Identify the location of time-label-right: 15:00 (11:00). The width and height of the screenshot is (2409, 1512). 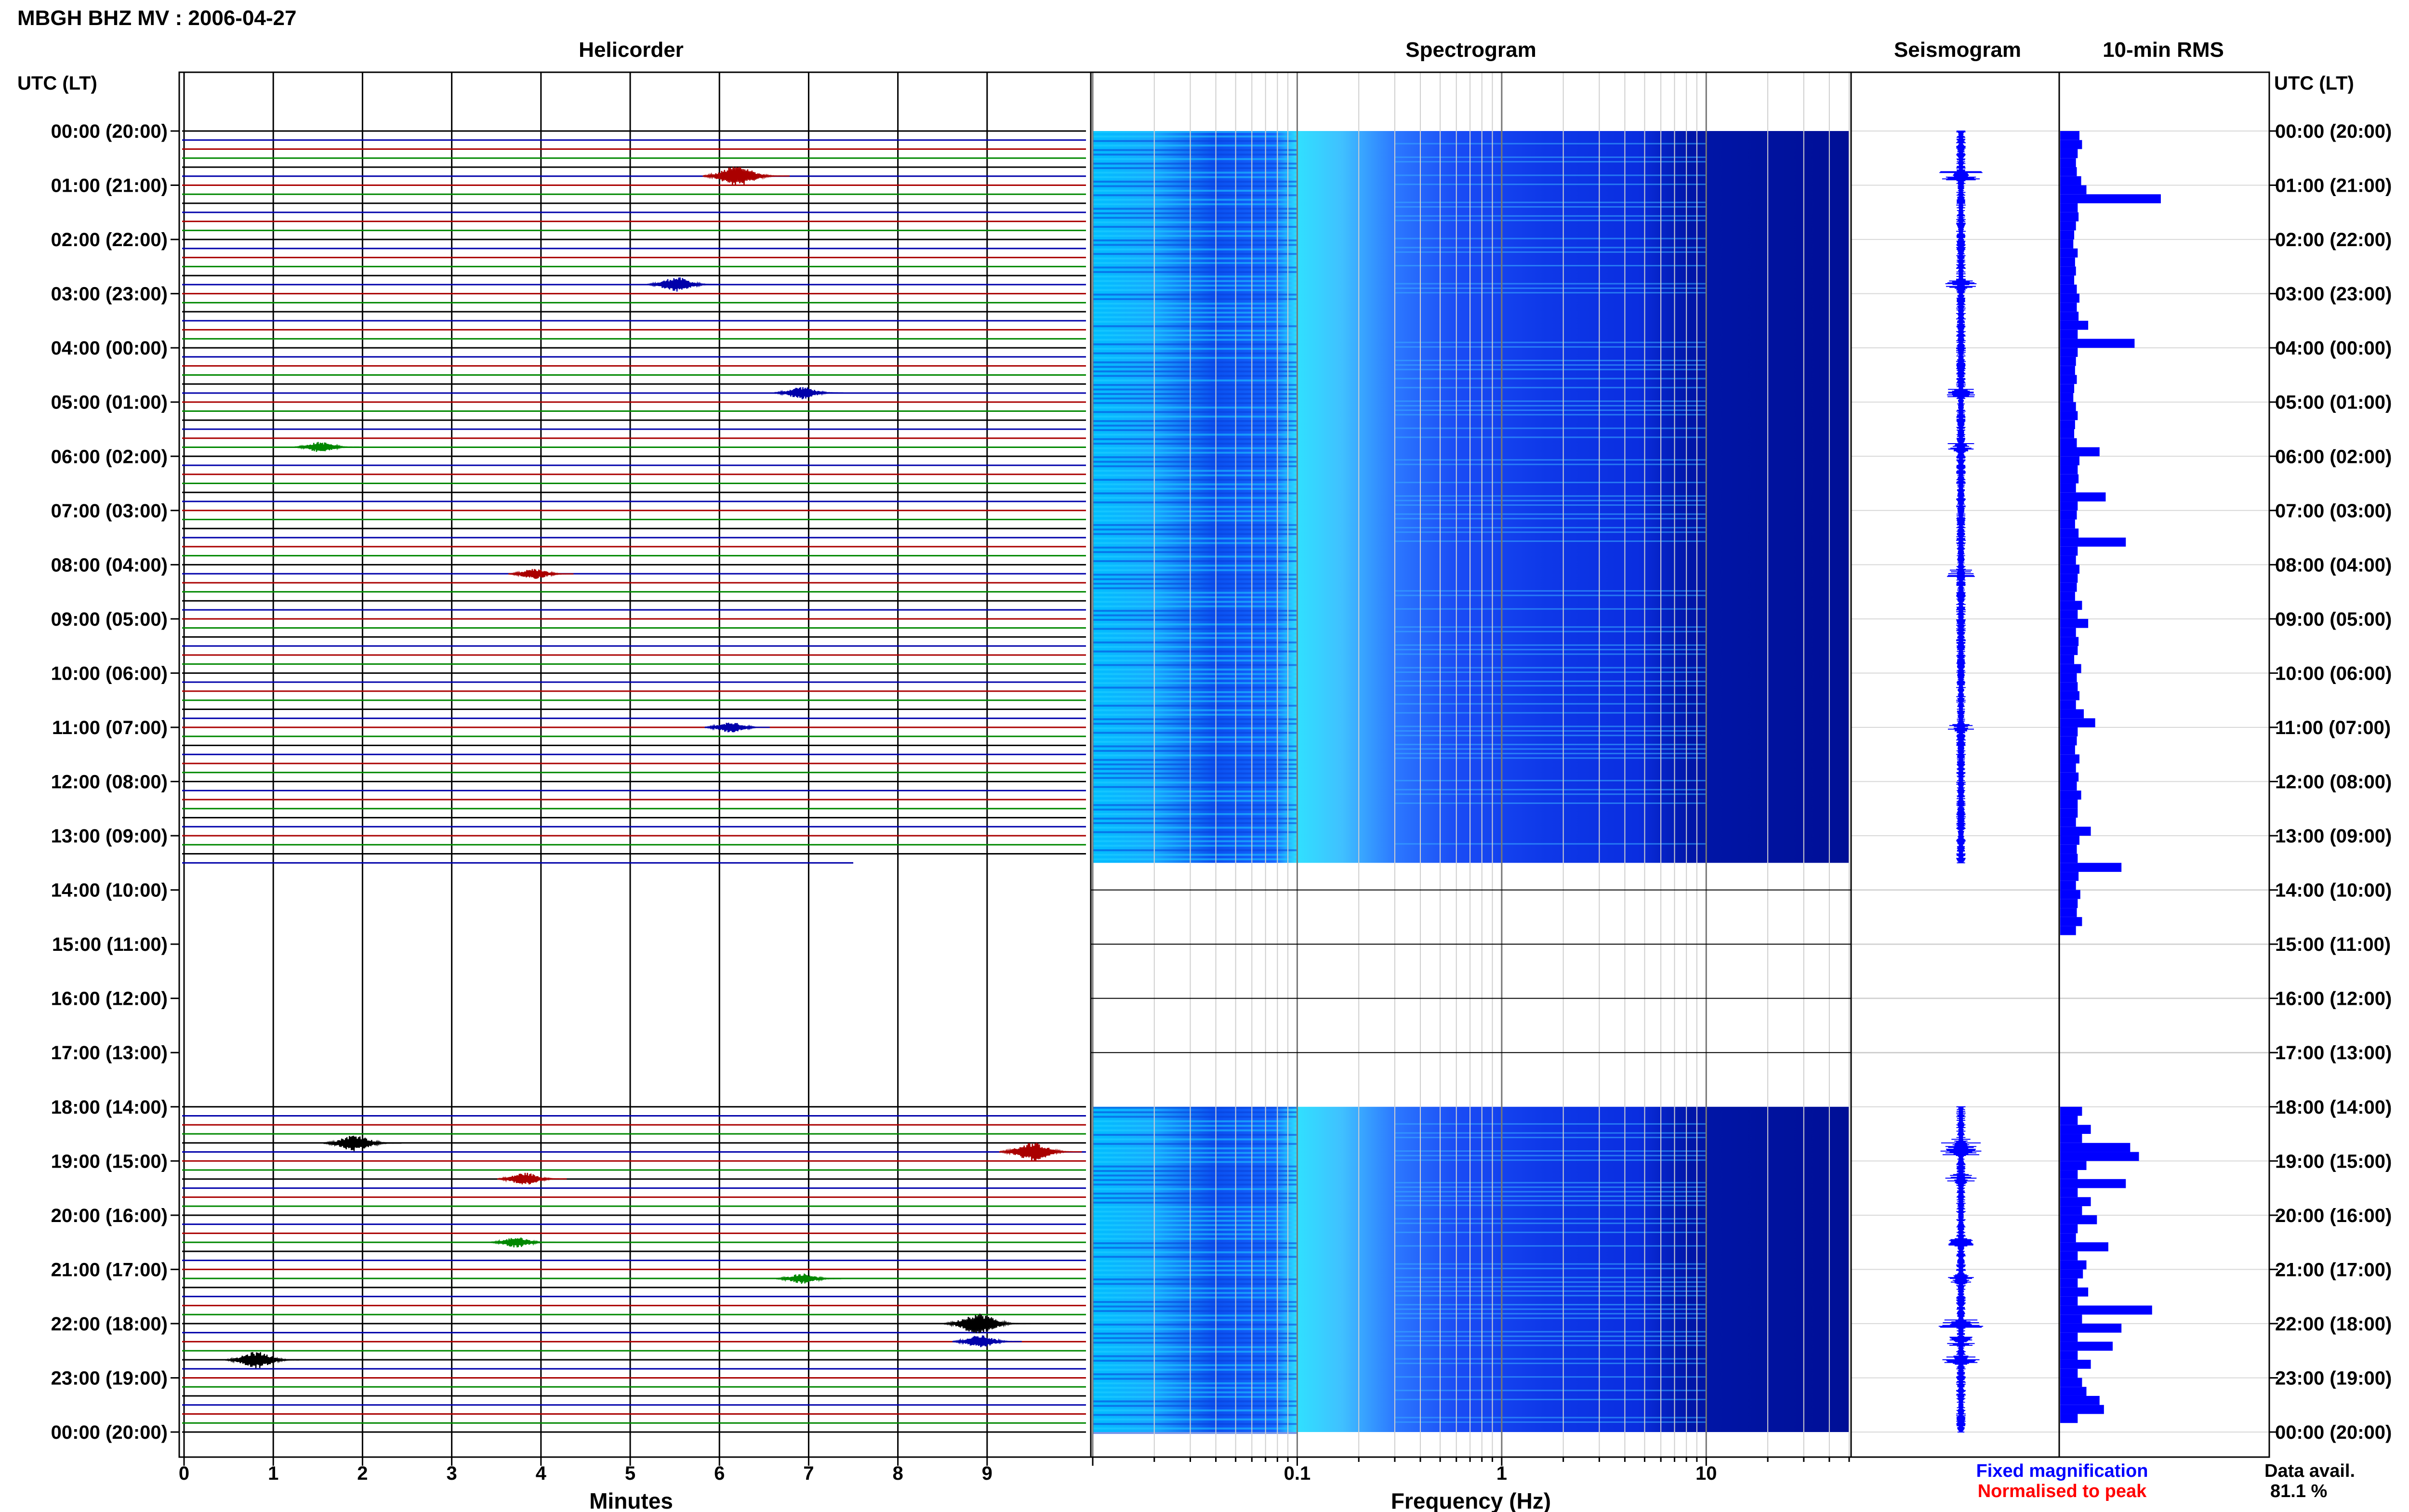
(2333, 944).